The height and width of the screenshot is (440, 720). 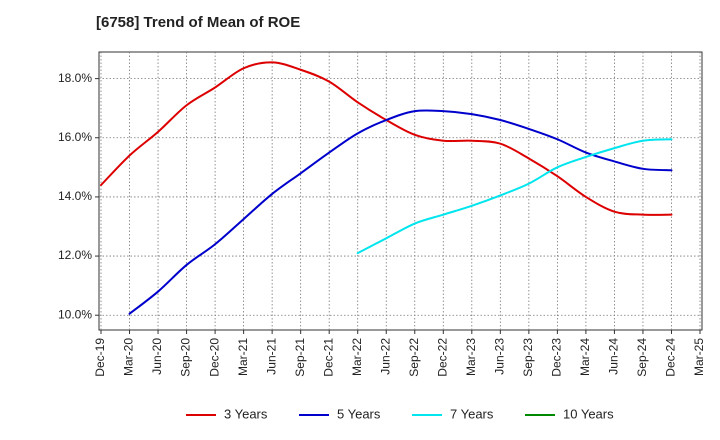 What do you see at coordinates (528, 357) in the screenshot?
I see `x-tick-label: Sep-23` at bounding box center [528, 357].